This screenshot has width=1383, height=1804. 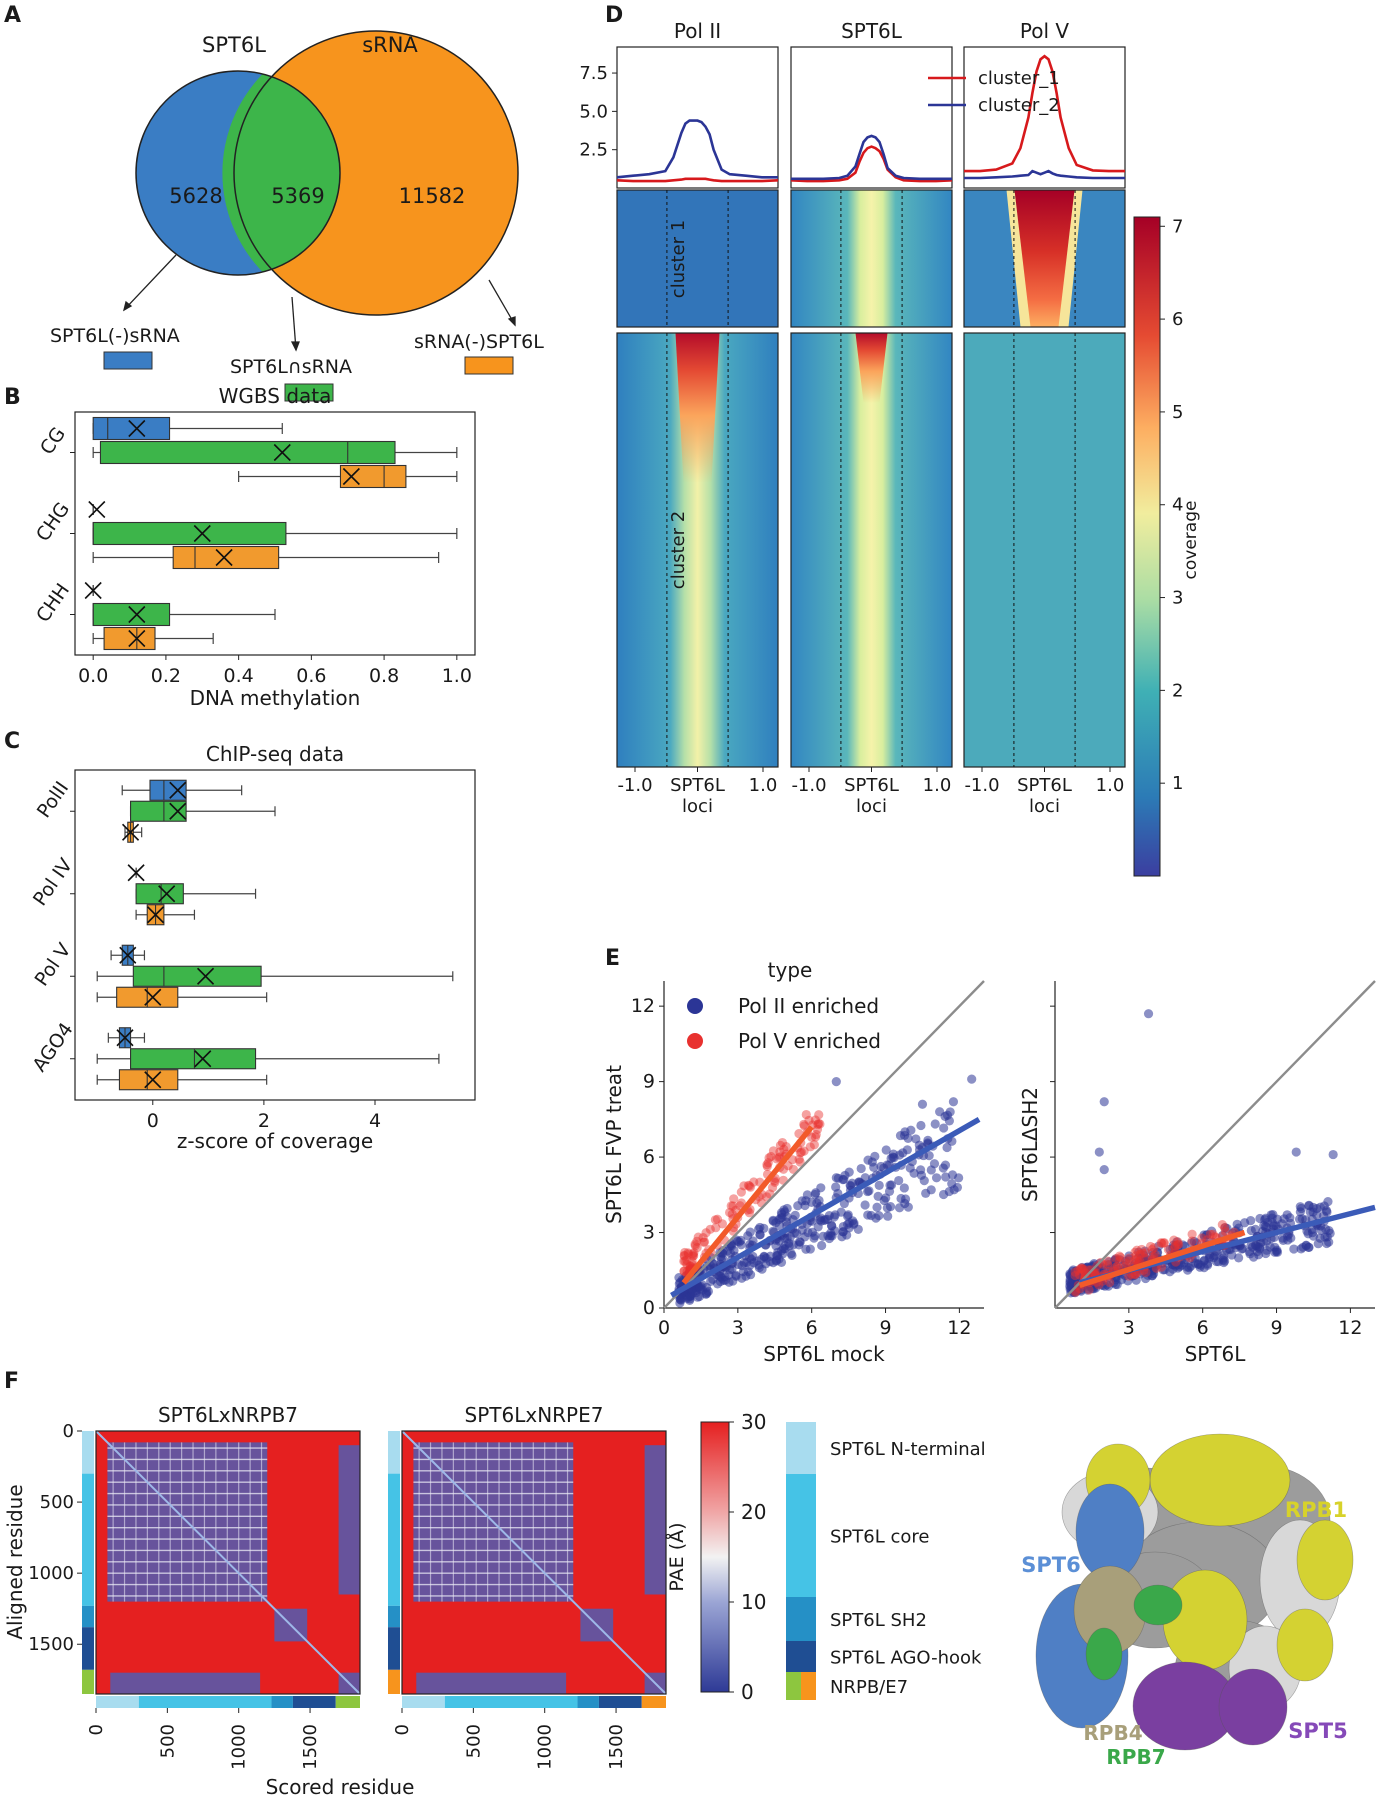 What do you see at coordinates (275, 698) in the screenshot?
I see `x-axis-label: DNA methylation` at bounding box center [275, 698].